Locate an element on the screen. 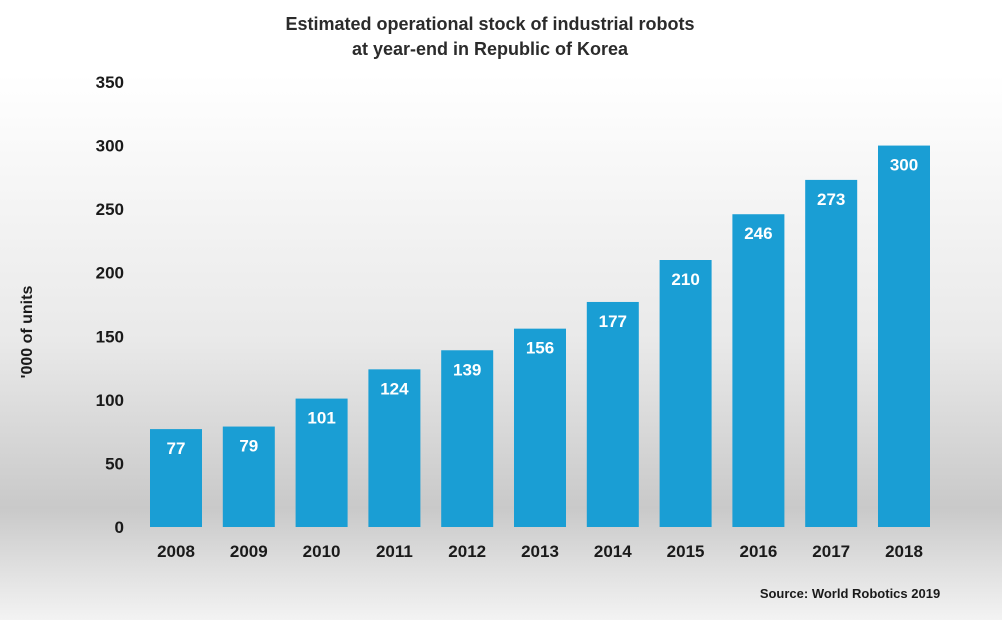 The width and height of the screenshot is (1002, 620). x-tick-label: 2008 is located at coordinates (176, 551).